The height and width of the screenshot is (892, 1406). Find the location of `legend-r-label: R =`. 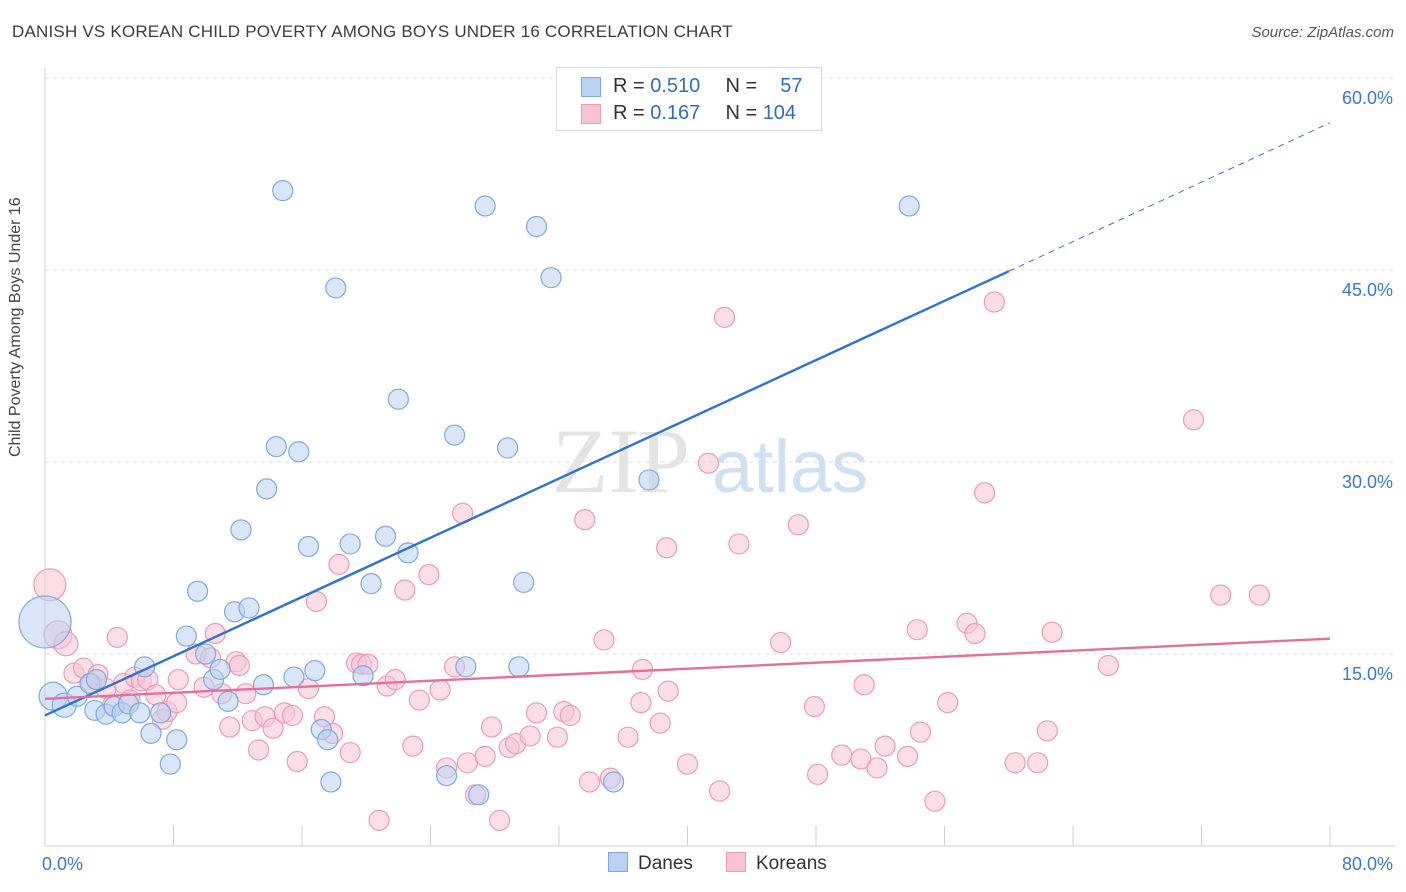

legend-r-label: R = is located at coordinates (629, 86).